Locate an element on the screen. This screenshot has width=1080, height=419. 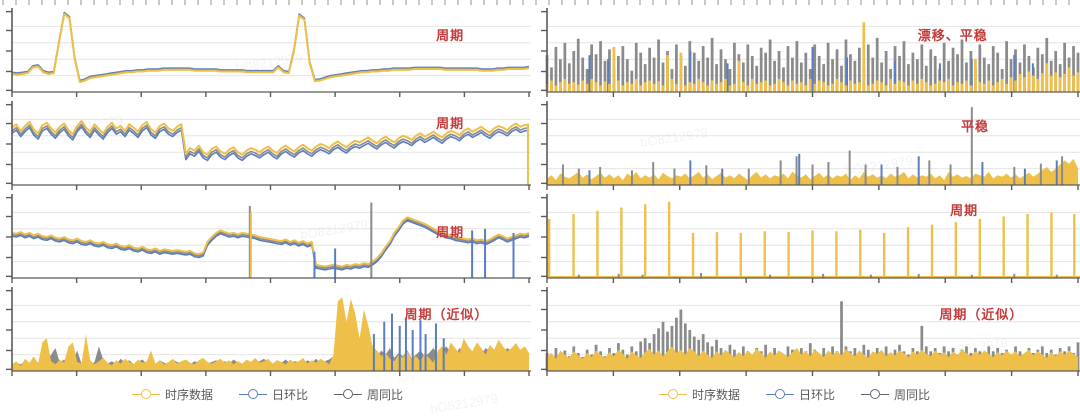
chart-panel-left-row3: 周期 is located at coordinates (267, 238).